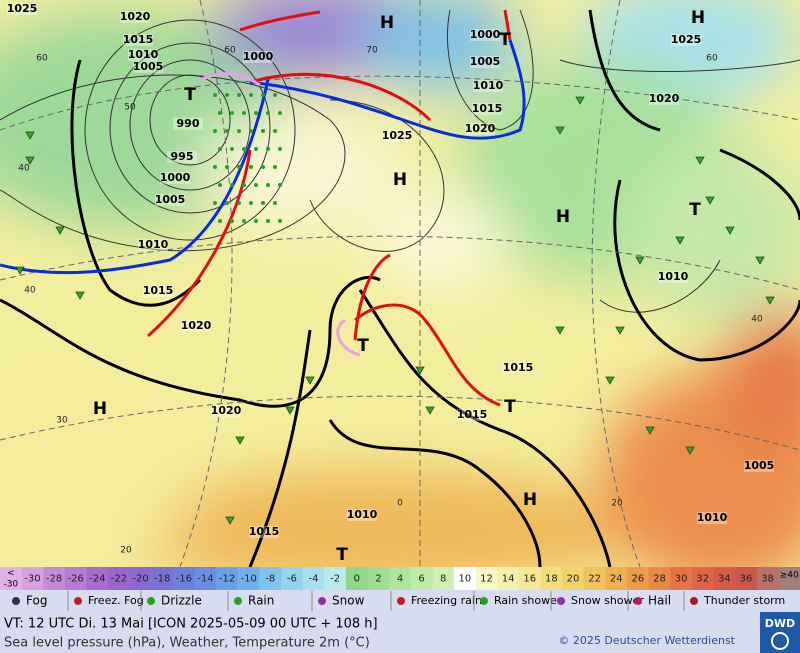 Image resolution: width=800 pixels, height=653 pixels. What do you see at coordinates (54, 579) in the screenshot?
I see `colorbar-label: -28` at bounding box center [54, 579].